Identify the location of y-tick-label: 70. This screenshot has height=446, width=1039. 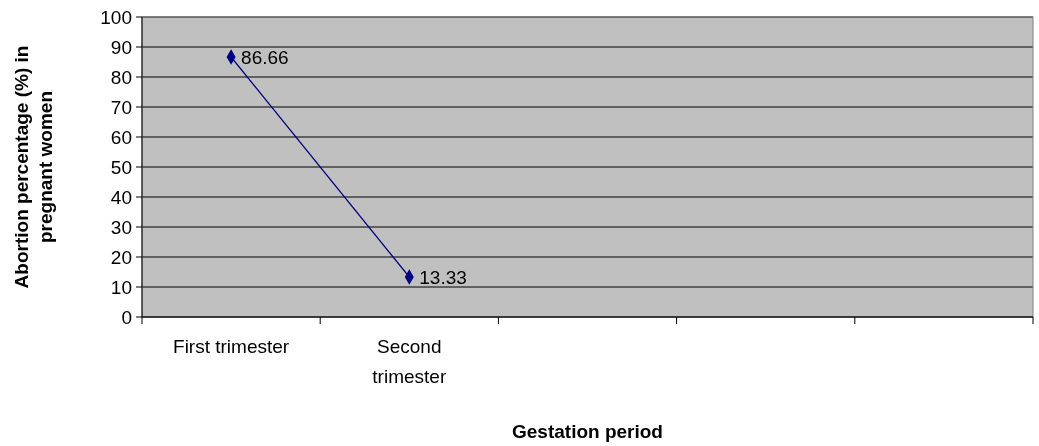
(121, 107).